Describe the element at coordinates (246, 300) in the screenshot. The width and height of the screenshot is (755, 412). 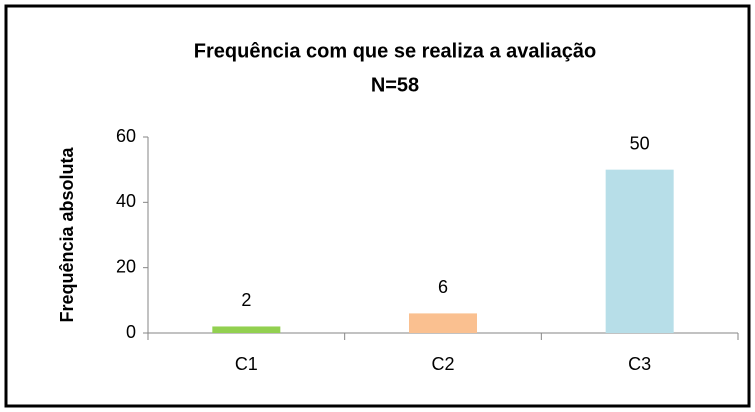
I see `data-label: 2` at that location.